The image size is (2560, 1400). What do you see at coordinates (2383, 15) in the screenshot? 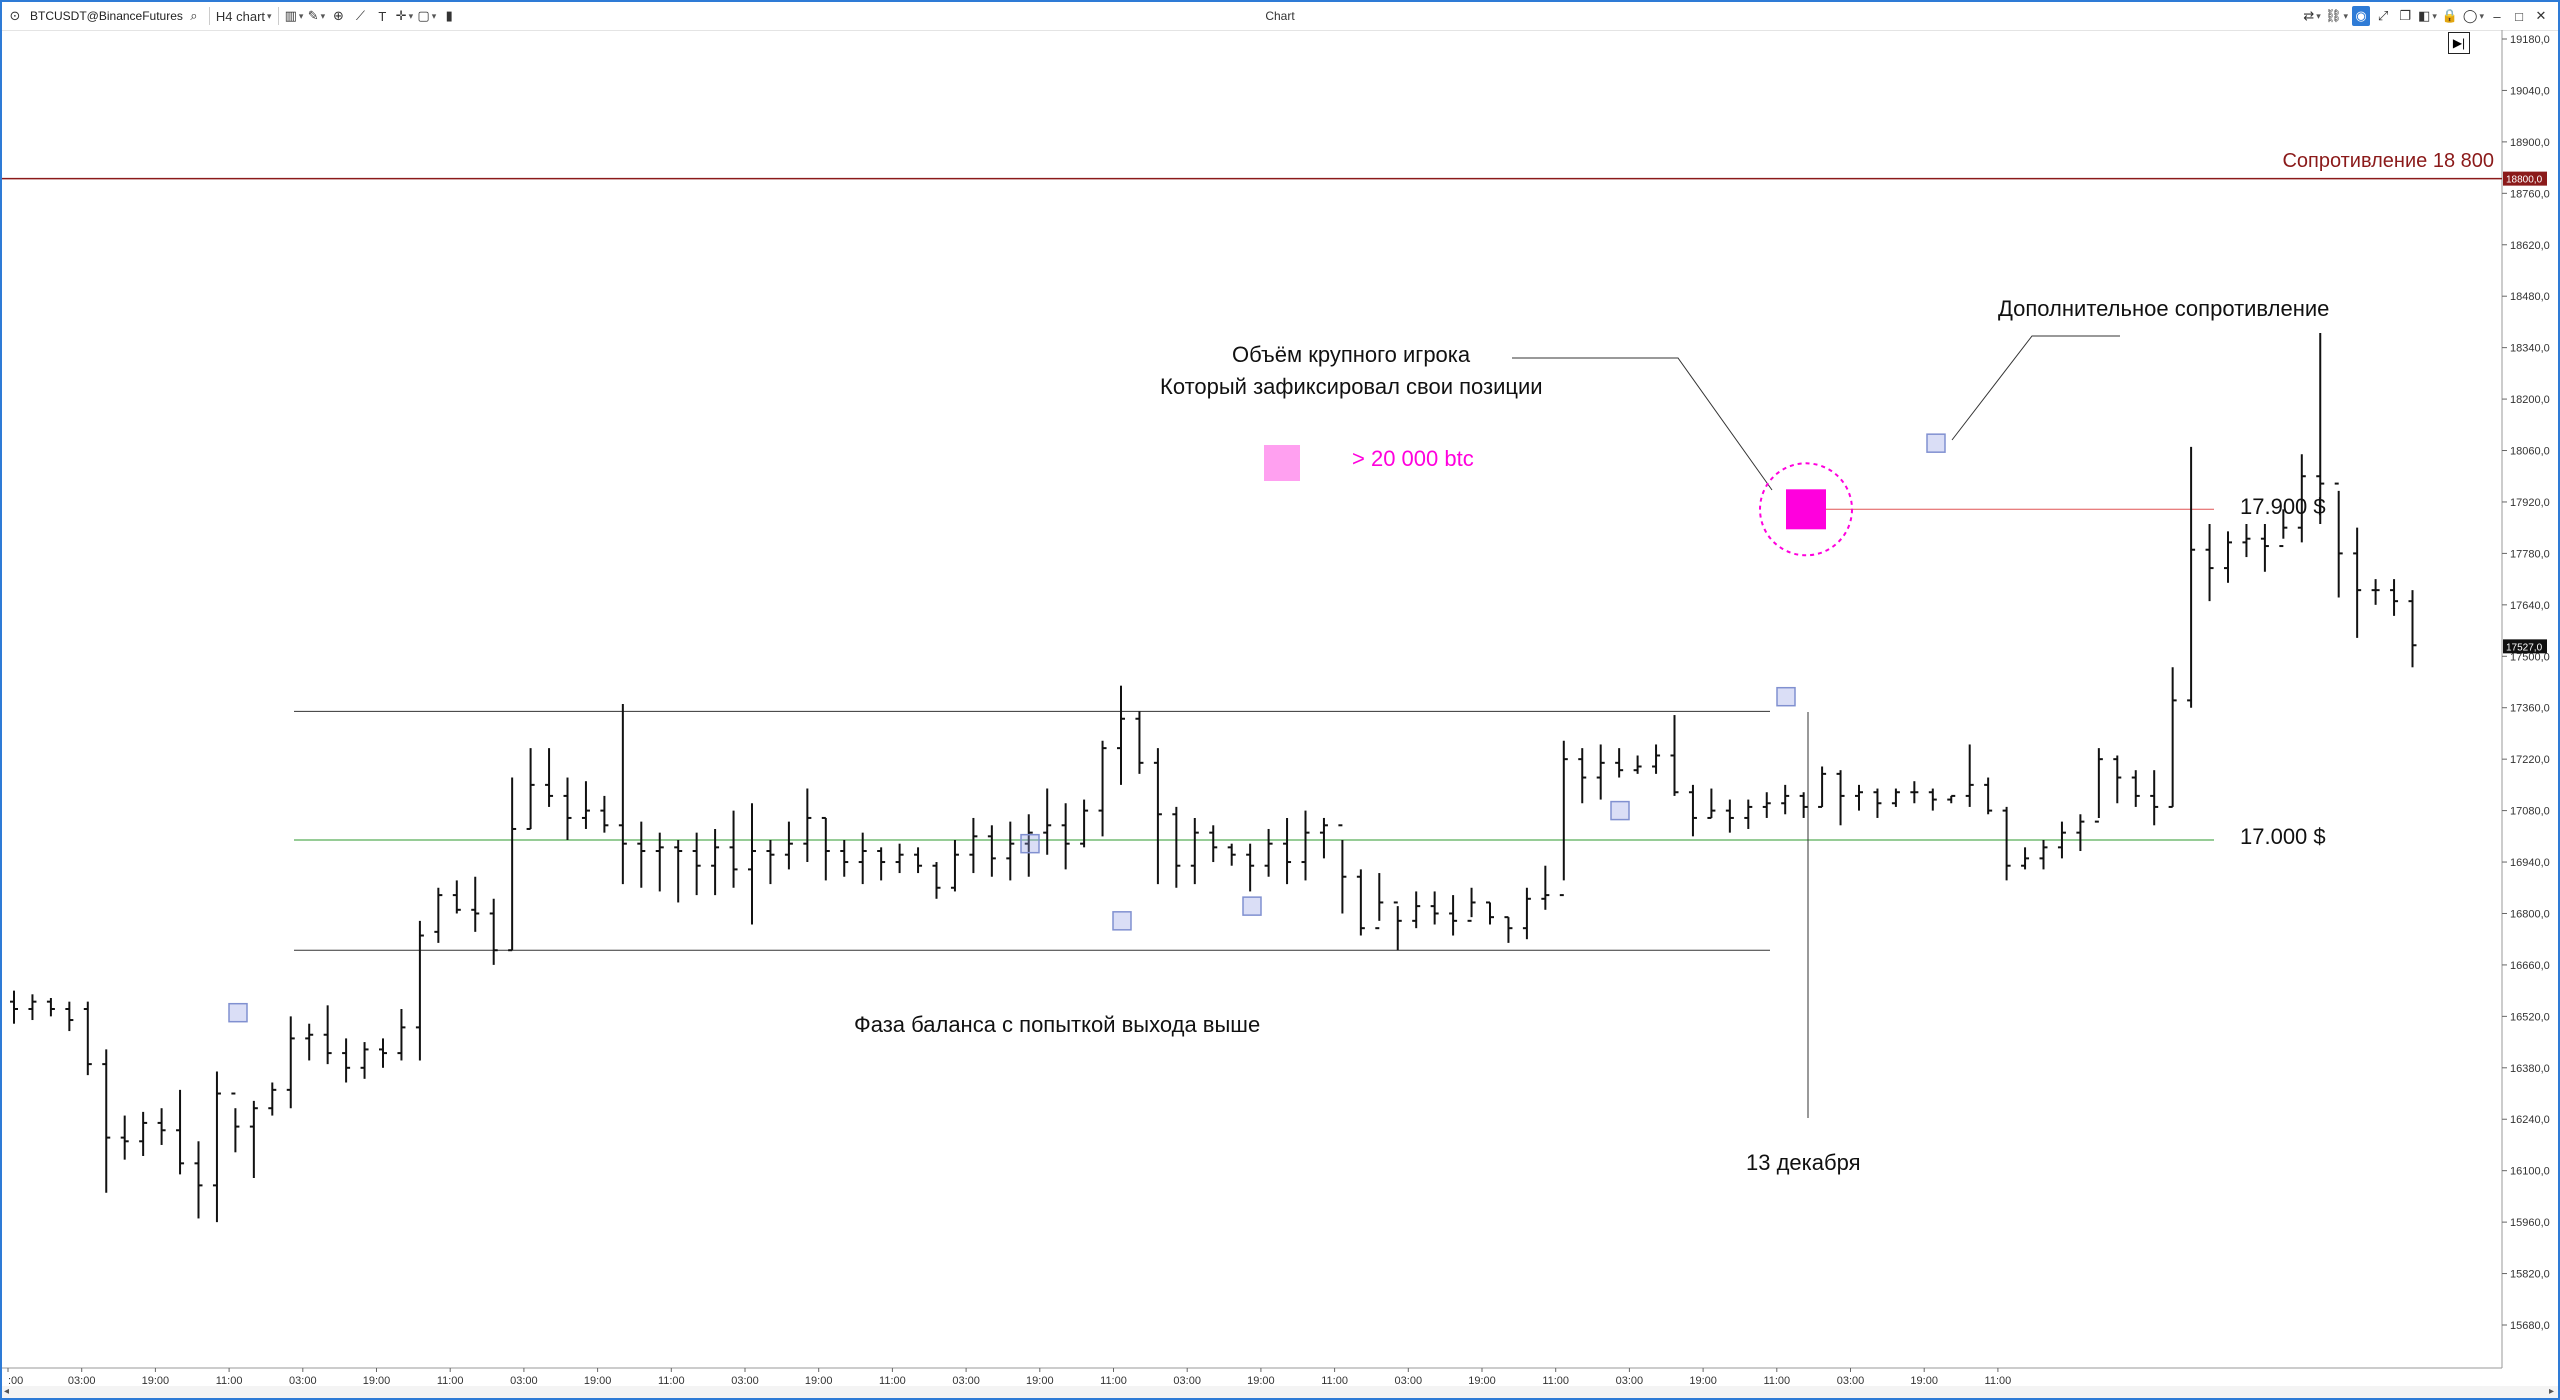
I see `expand-icon: ⤢` at bounding box center [2383, 15].